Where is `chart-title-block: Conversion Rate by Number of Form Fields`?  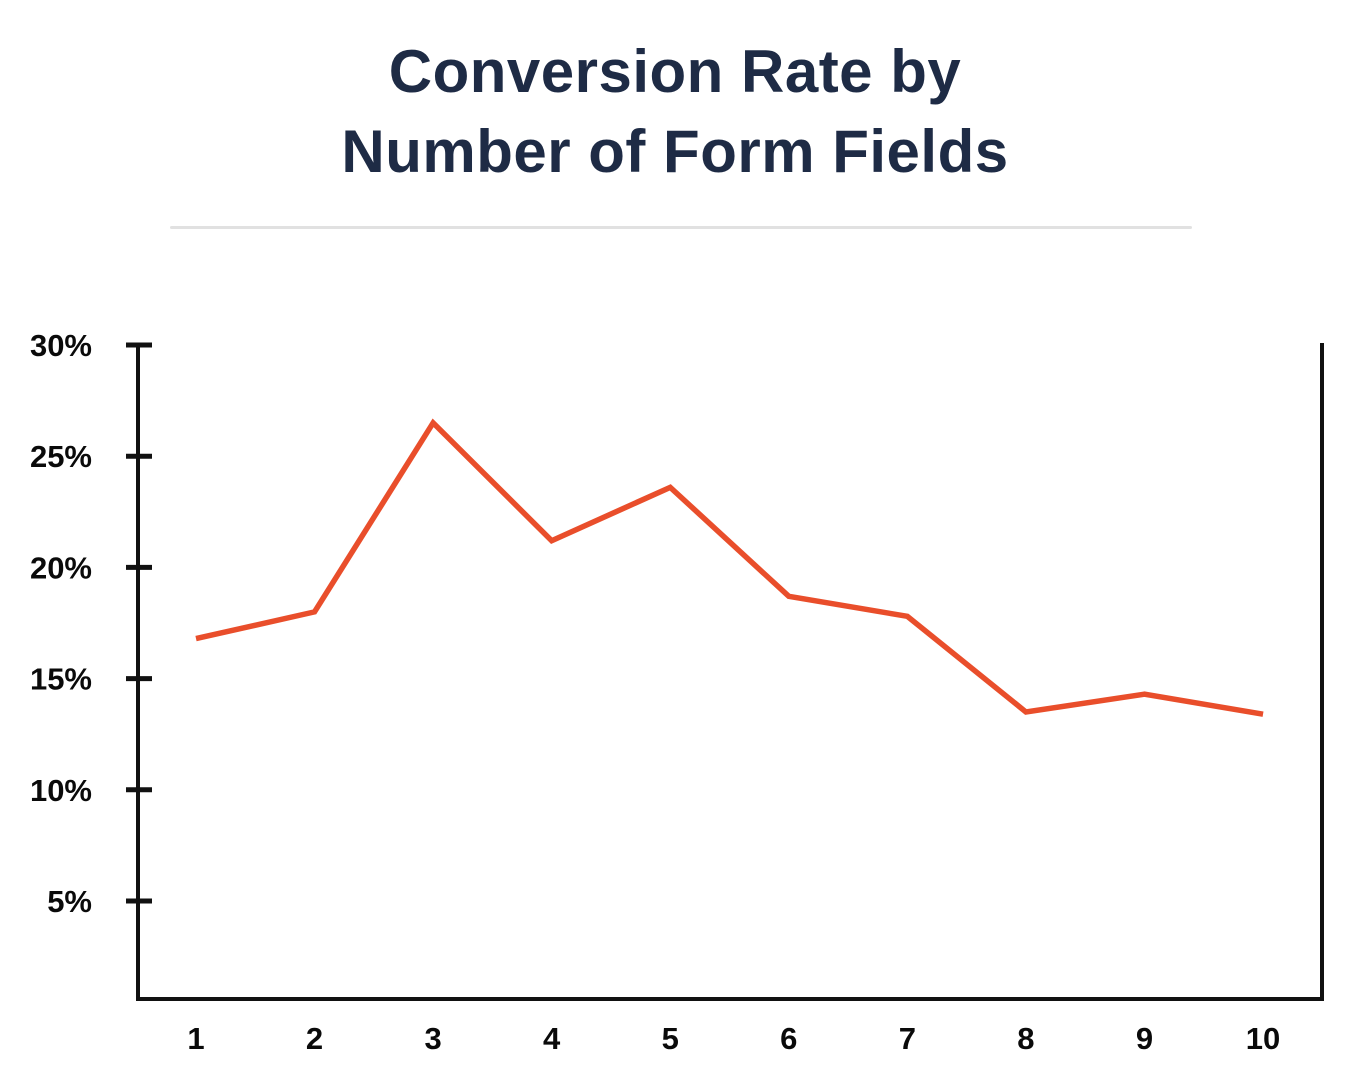
chart-title-block: Conversion Rate by Number of Form Fields is located at coordinates (675, 112).